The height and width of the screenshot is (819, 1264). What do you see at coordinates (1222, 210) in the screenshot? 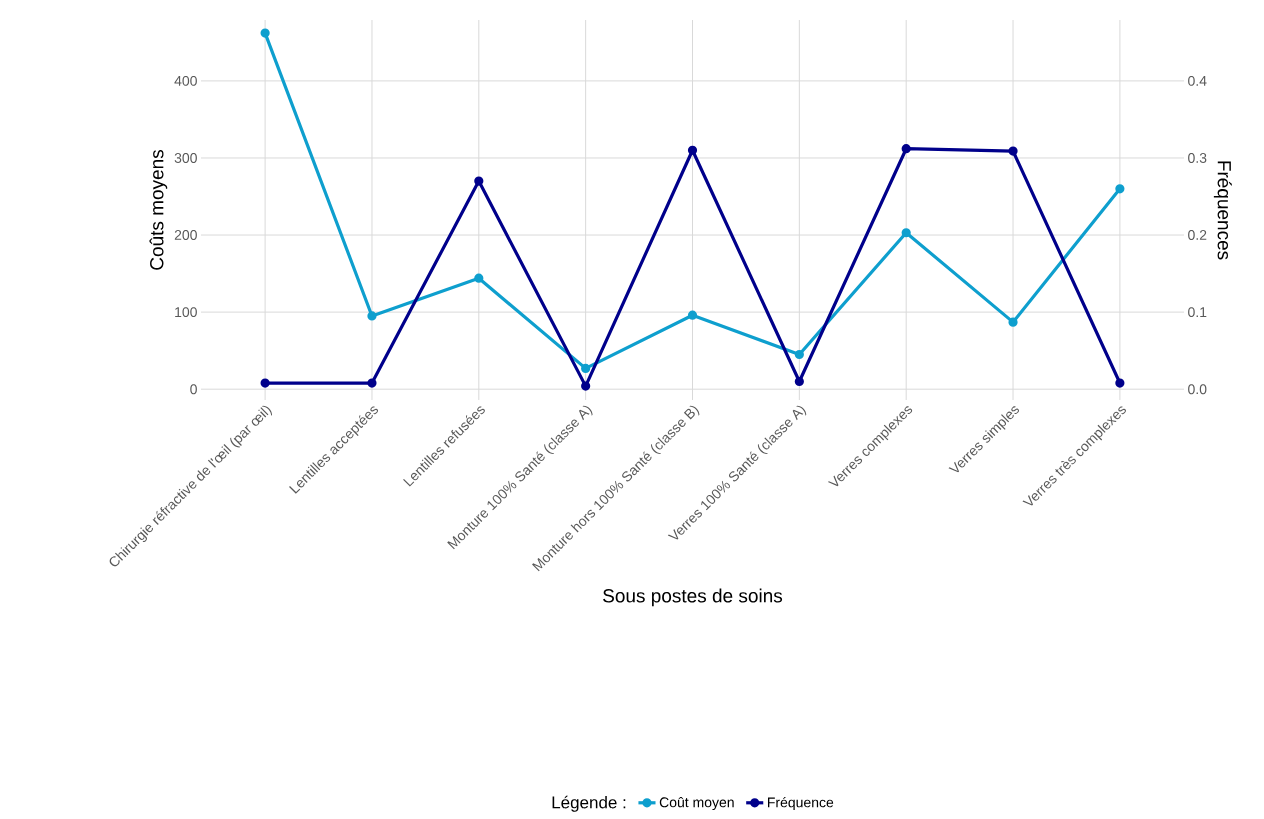
I see `y2-axis-title: Fréquences` at bounding box center [1222, 210].